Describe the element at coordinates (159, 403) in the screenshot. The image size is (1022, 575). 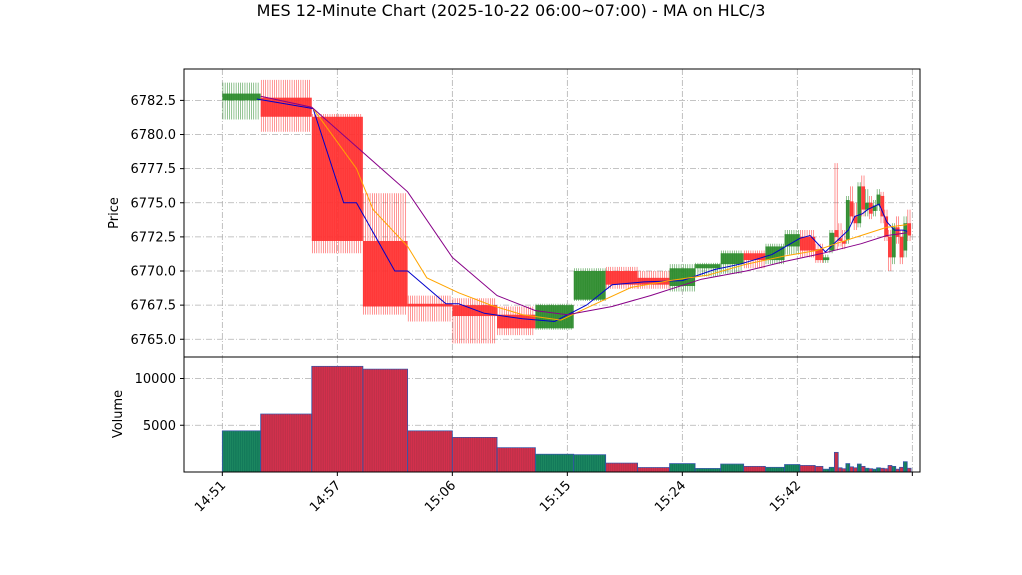
I see `volume-axis: 5000 10000` at that location.